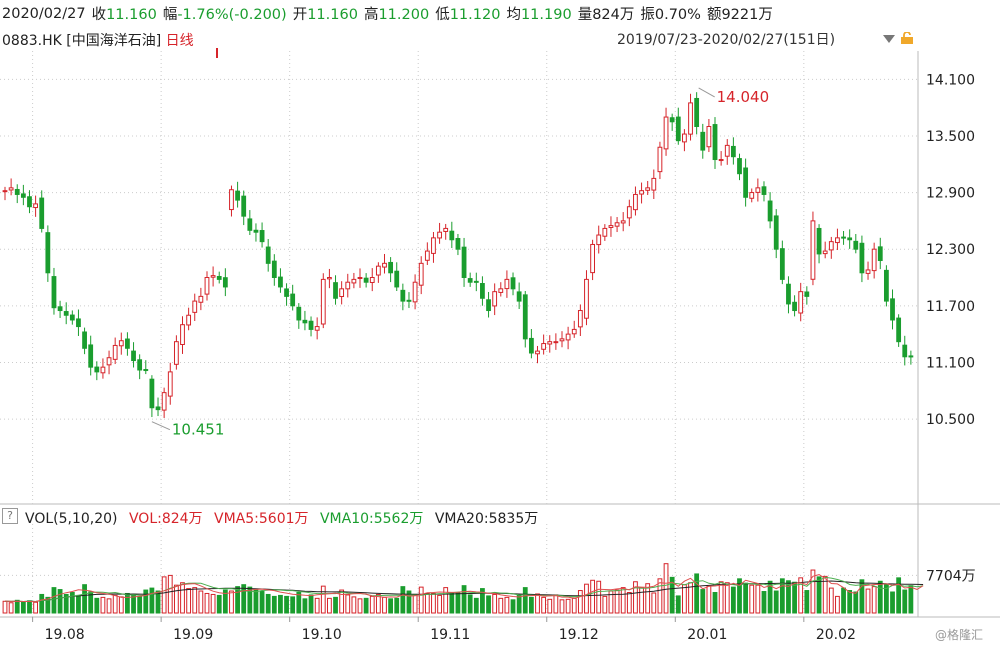 The width and height of the screenshot is (1000, 647). What do you see at coordinates (889, 39) in the screenshot?
I see `range-dropdown-icon` at bounding box center [889, 39].